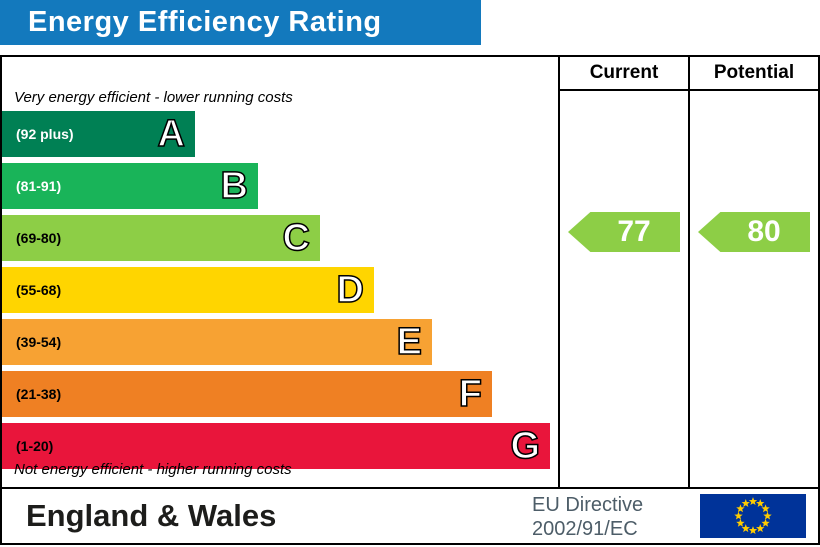 Image resolution: width=820 pixels, height=547 pixels. Describe the element at coordinates (624, 74) in the screenshot. I see `current-column-header: Current` at that location.